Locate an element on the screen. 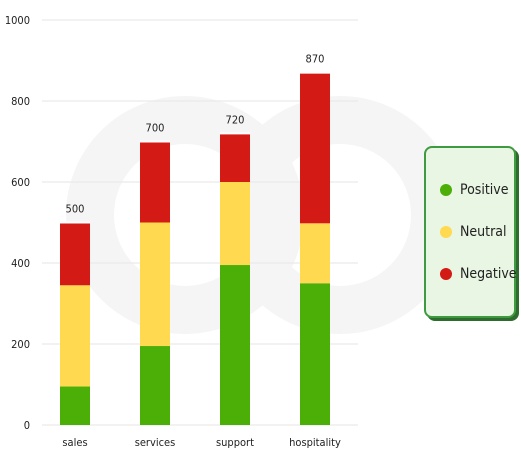 The height and width of the screenshot is (450, 521). bar-total-label-services: 700 is located at coordinates (155, 128).